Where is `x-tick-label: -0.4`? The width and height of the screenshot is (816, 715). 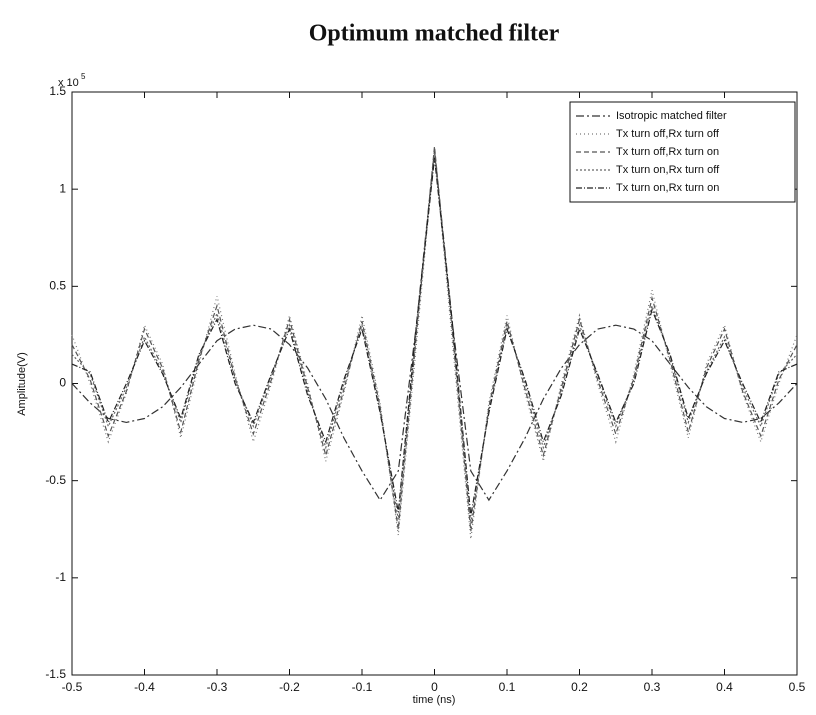
x-tick-label: -0.4 is located at coordinates (144, 687).